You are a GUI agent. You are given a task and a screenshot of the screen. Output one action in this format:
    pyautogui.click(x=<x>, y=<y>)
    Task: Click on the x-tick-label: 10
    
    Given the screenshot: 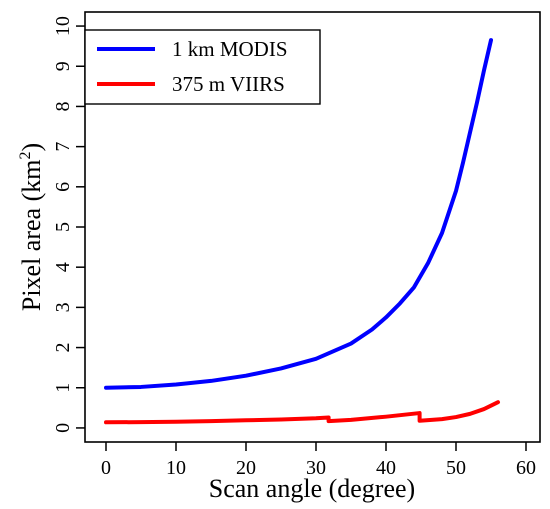 What is the action you would take?
    pyautogui.click(x=176, y=468)
    